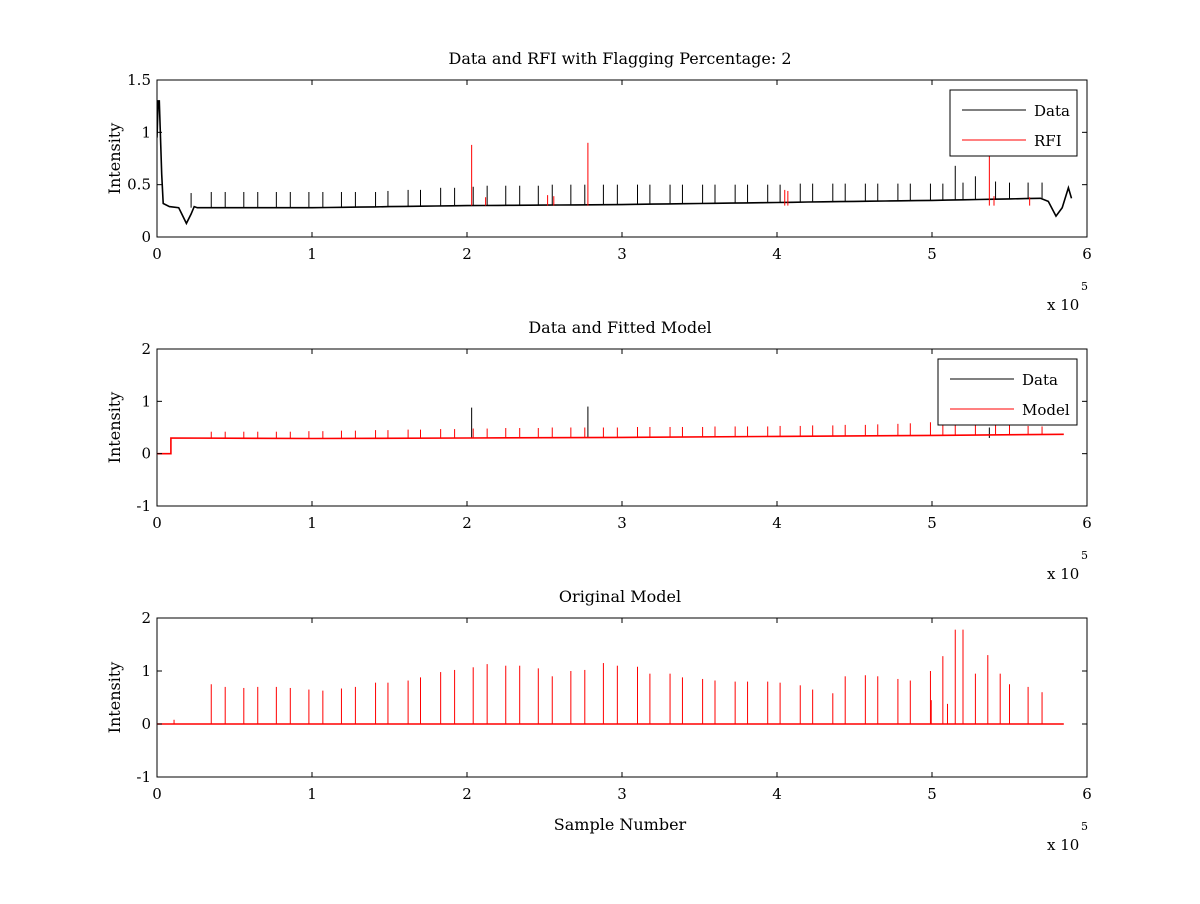  I want to click on legend: Data RFI, so click(1013, 123).